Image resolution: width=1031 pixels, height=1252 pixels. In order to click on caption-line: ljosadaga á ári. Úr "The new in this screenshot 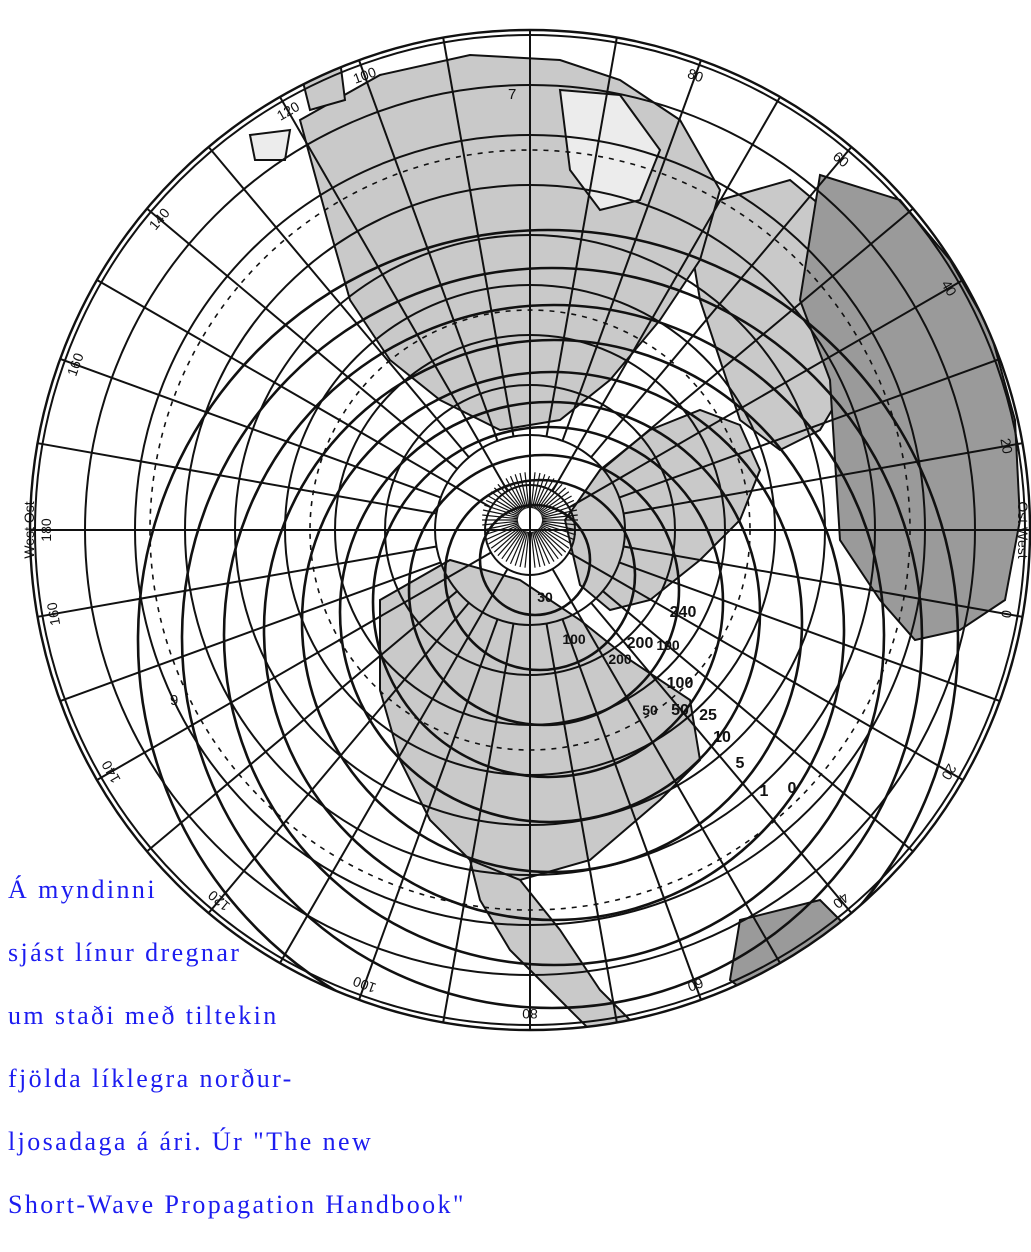, I will do `click(191, 1141)`.